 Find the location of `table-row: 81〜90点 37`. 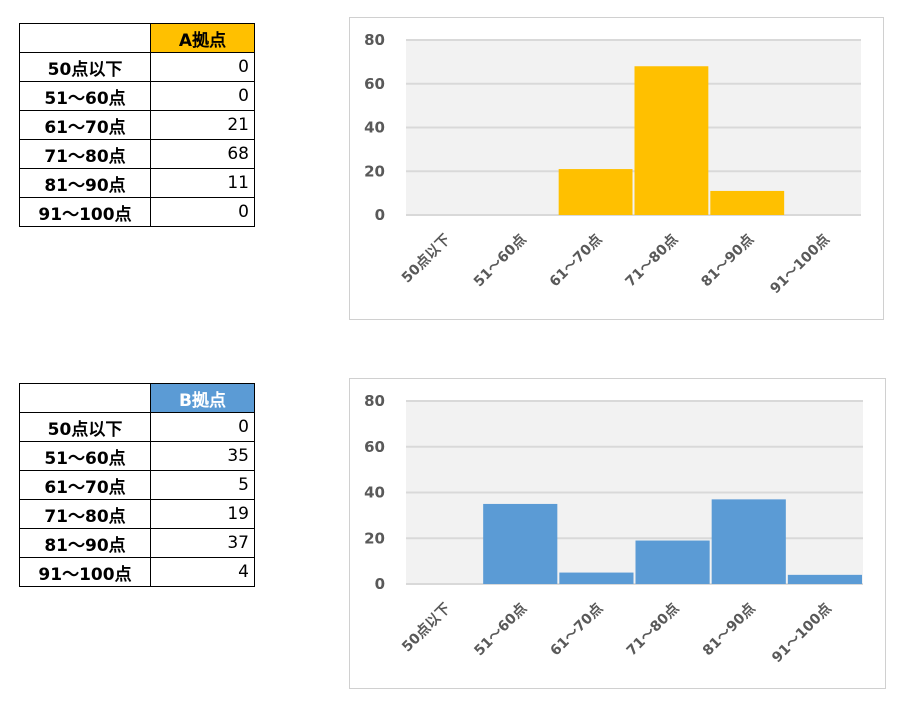

table-row: 81〜90点 37 is located at coordinates (137, 543).